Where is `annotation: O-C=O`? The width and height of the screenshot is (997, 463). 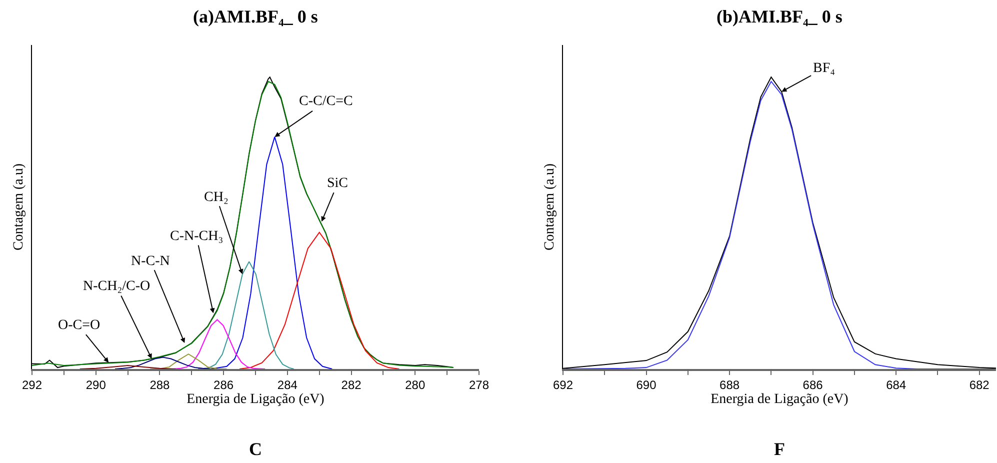 annotation: O-C=O is located at coordinates (79, 325).